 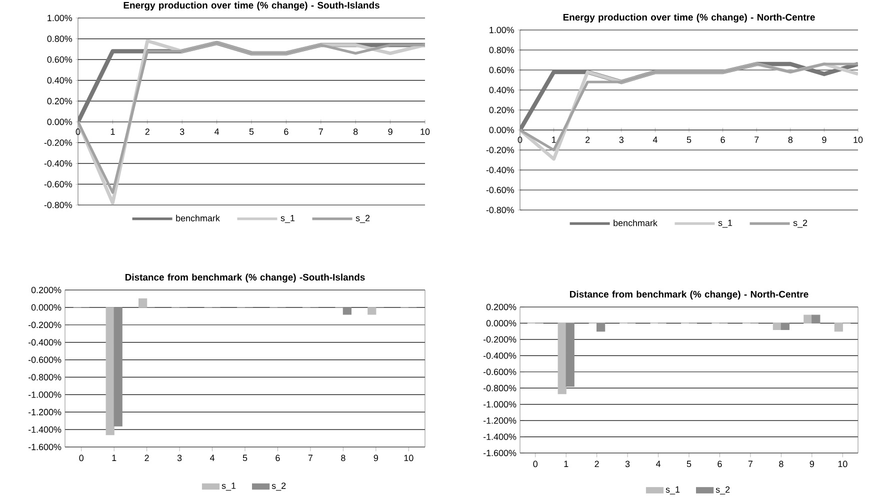 I want to click on chart-title: Energy production over time (% change) - South-Islands, so click(x=252, y=6).